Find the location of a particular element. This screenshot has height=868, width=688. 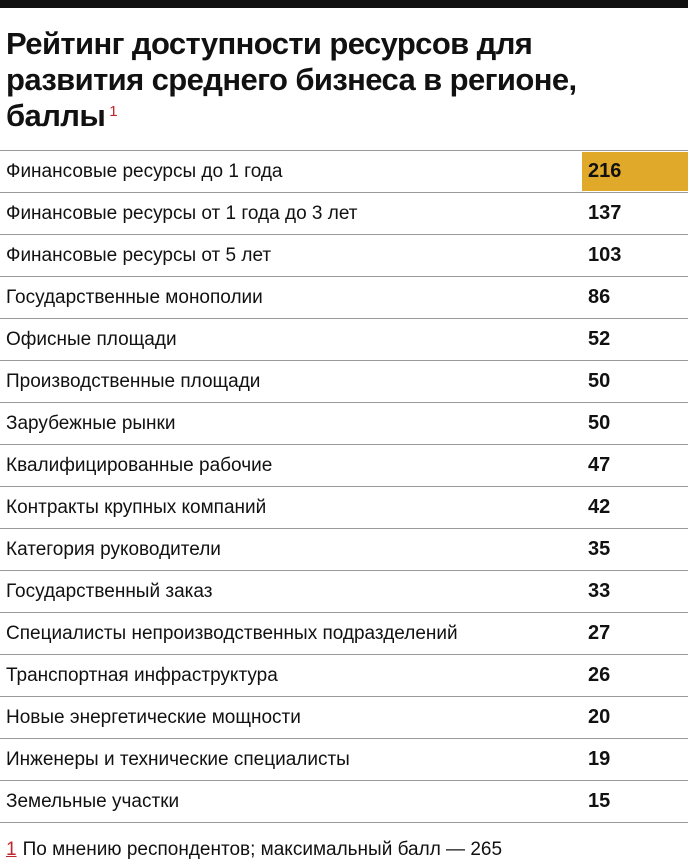

row-label: Новые энергетические мощности is located at coordinates (153, 717).